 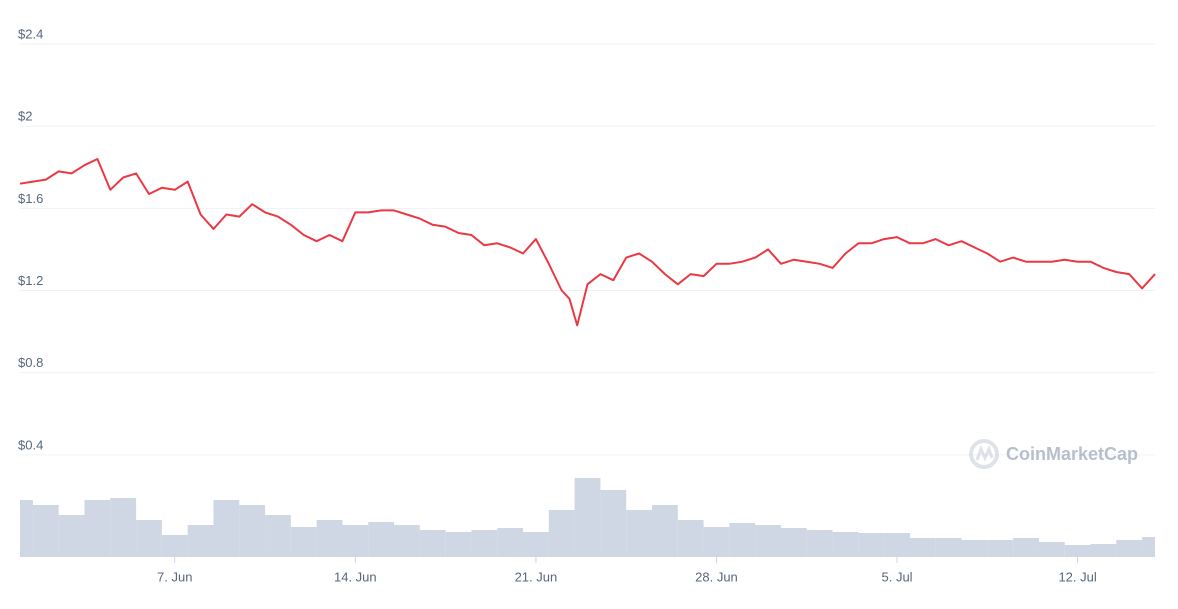 What do you see at coordinates (355, 576) in the screenshot?
I see `x-tick-label: 14. Jun` at bounding box center [355, 576].